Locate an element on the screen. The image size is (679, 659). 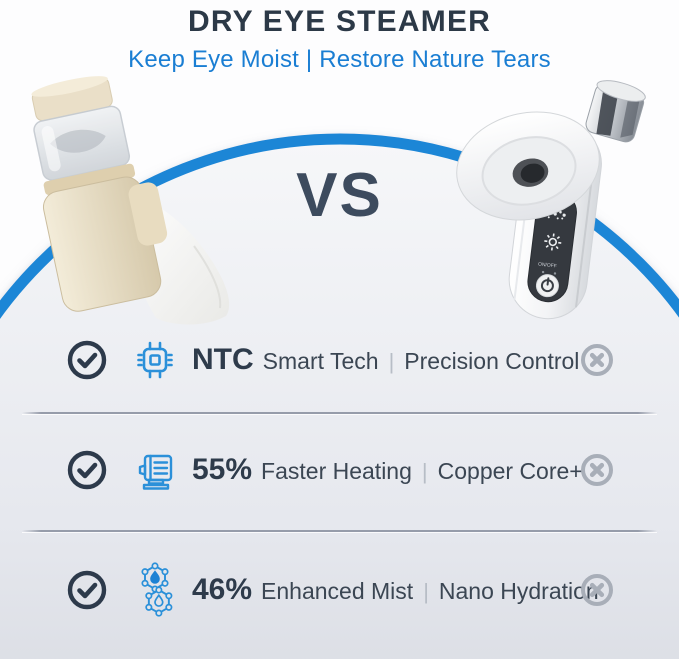
right-product-photo: ON/OFF is located at coordinates (551, 200).